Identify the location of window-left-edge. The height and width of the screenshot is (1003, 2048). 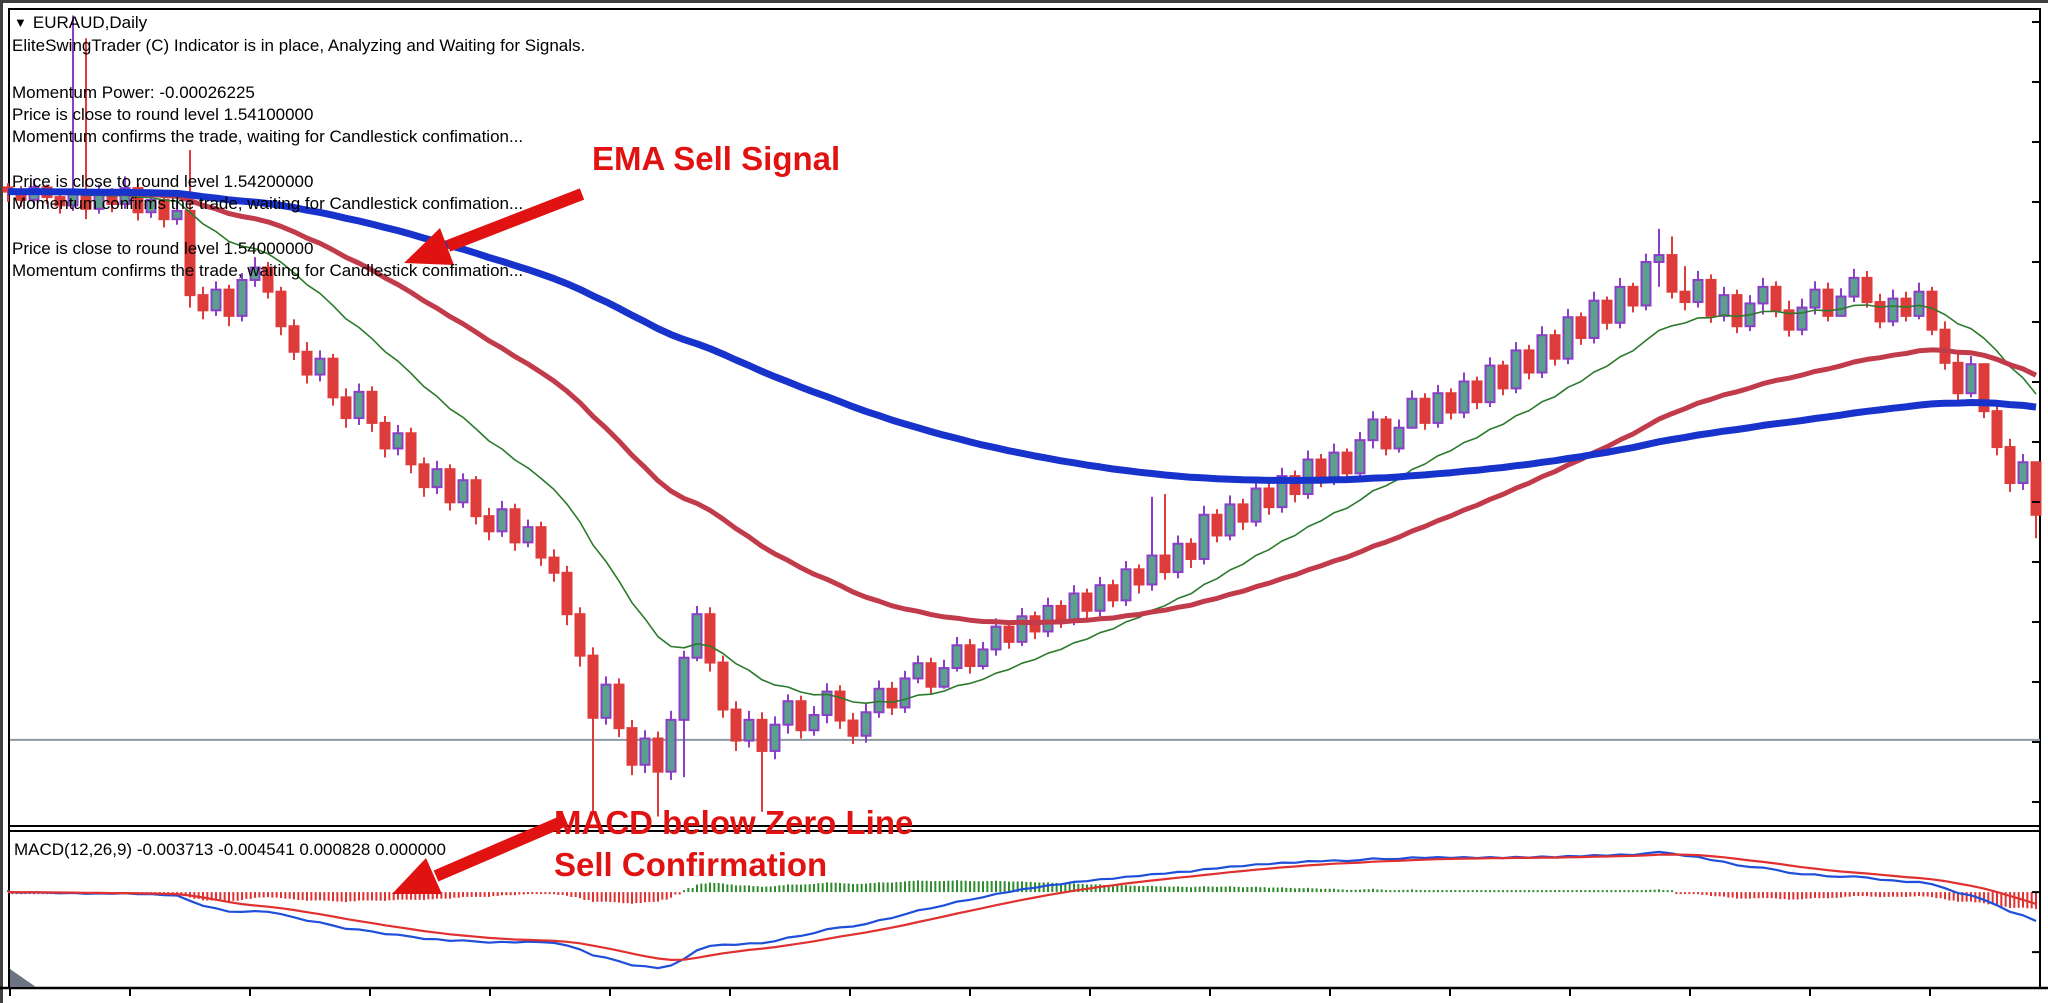
(1, 501).